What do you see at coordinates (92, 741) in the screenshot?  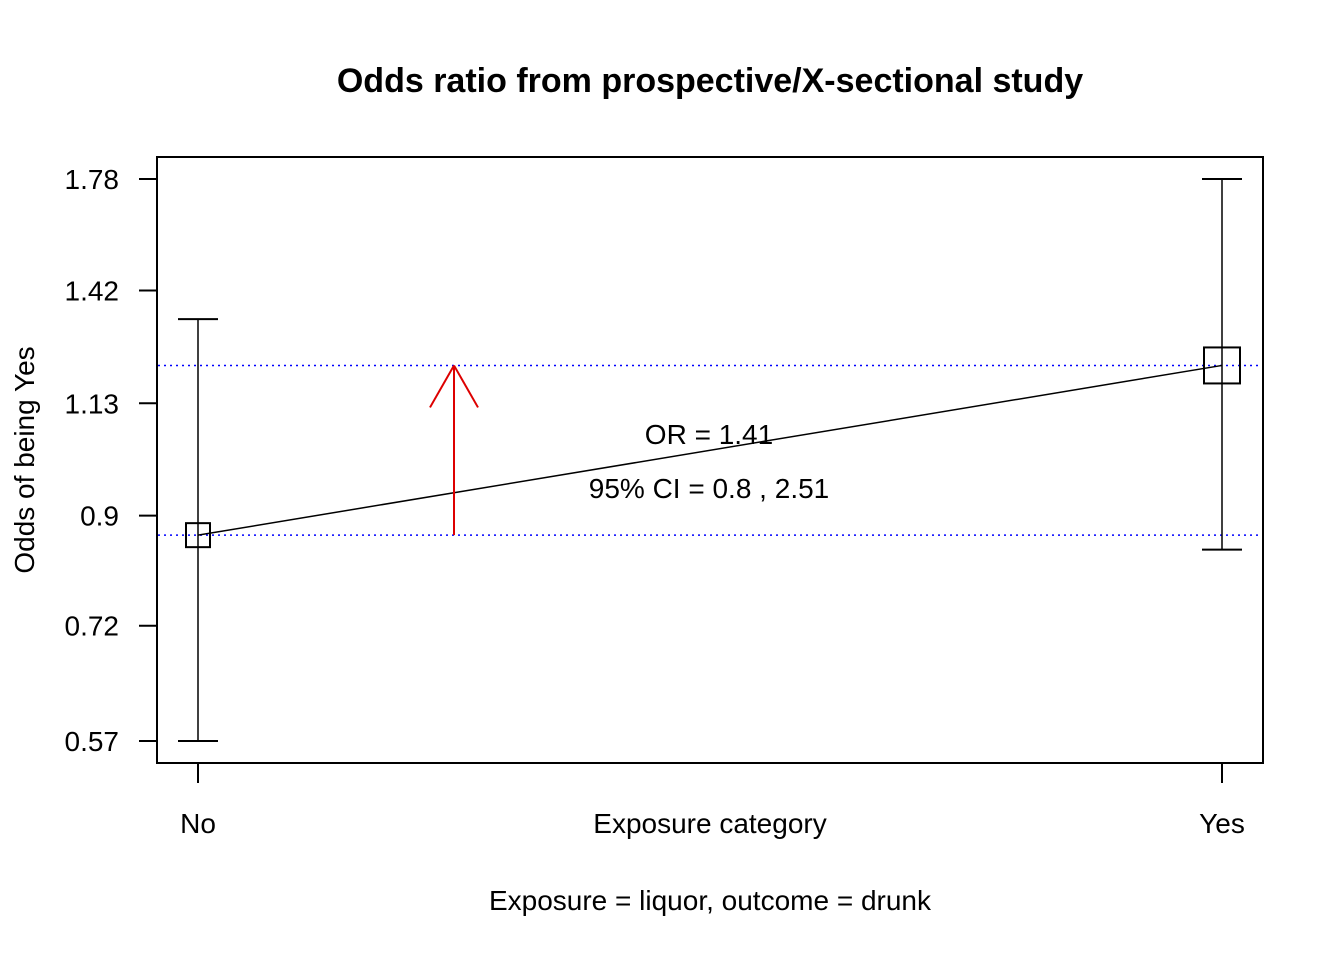 I see `y-tick-label: 0.57` at bounding box center [92, 741].